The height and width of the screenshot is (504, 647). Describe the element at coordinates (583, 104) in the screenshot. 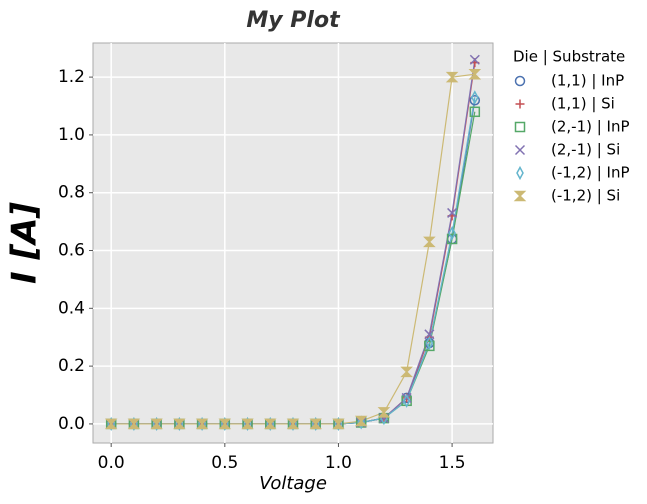

I see `legend-label: (1,1) | Si` at that location.